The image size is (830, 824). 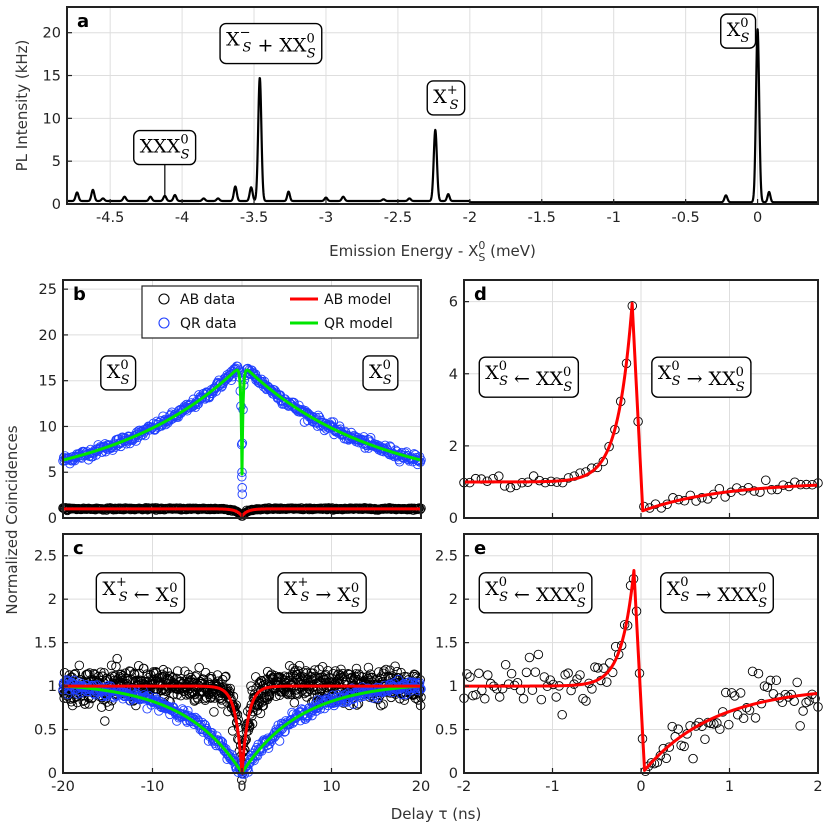 I want to click on x-tick-label: -3.5, so click(x=254, y=218).